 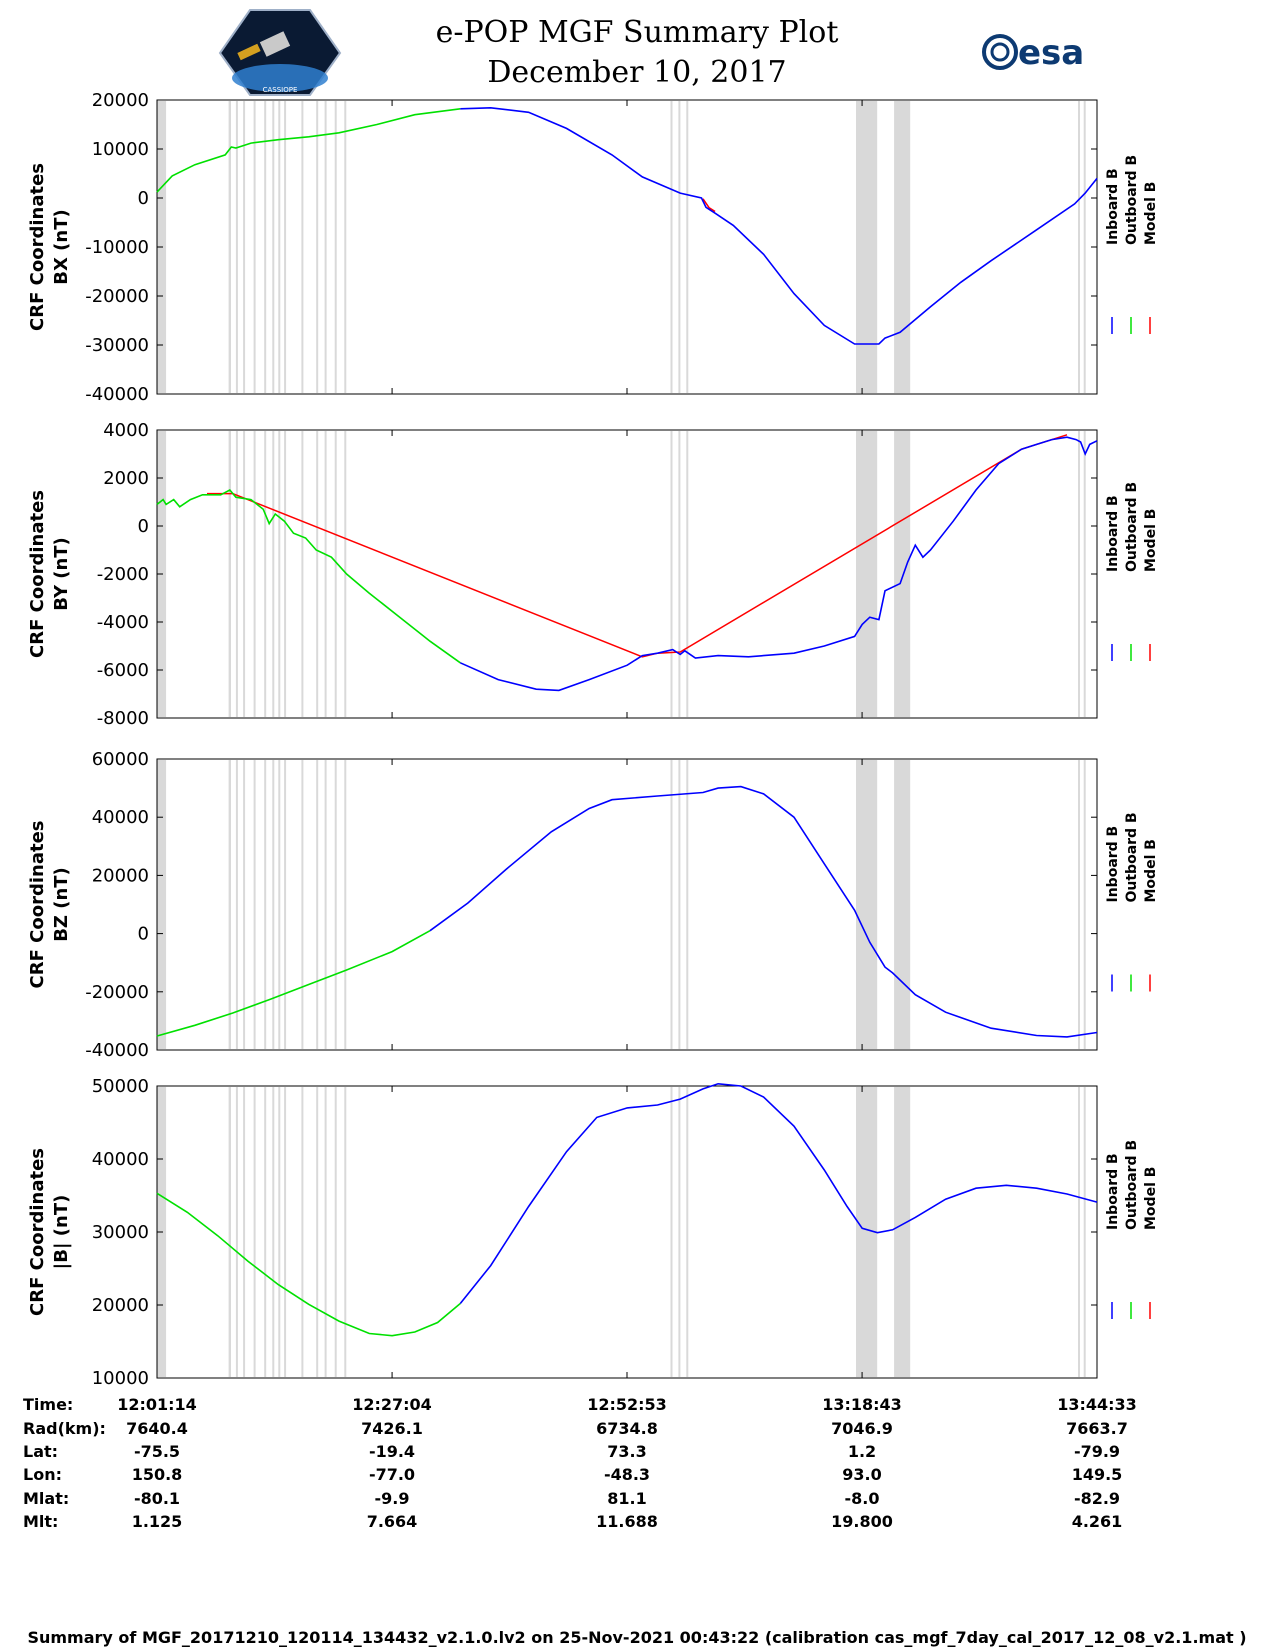 I want to click on info-row-label: Lon:, so click(x=42, y=1474).